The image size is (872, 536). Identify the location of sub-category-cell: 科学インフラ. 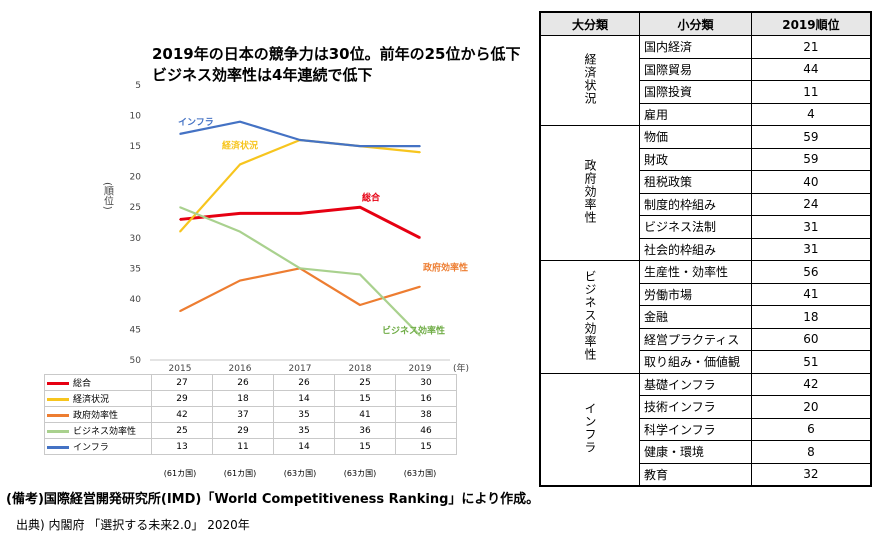
(695, 429).